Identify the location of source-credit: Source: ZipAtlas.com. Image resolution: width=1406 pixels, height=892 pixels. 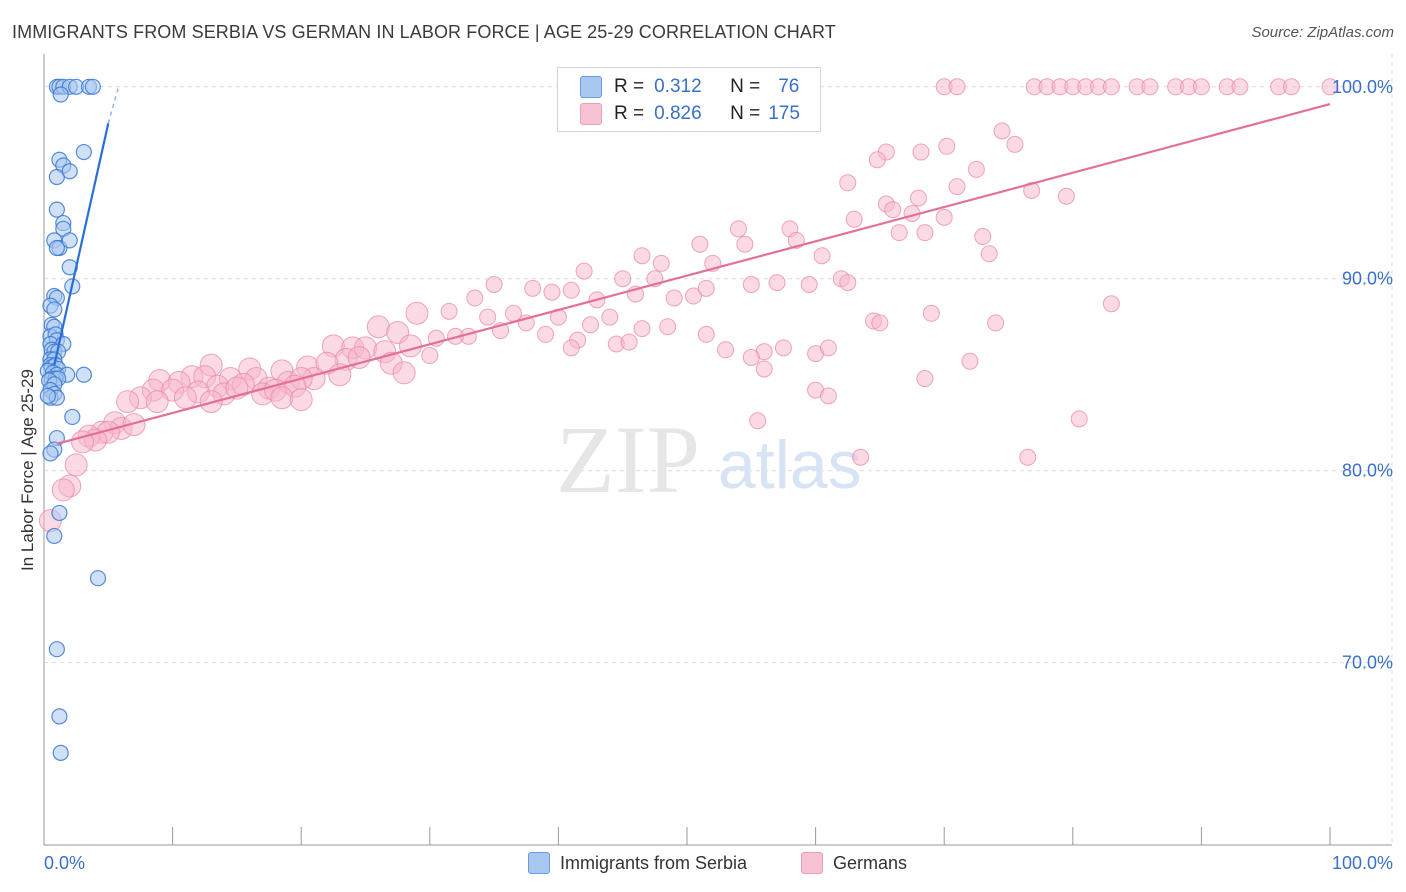
(1322, 32).